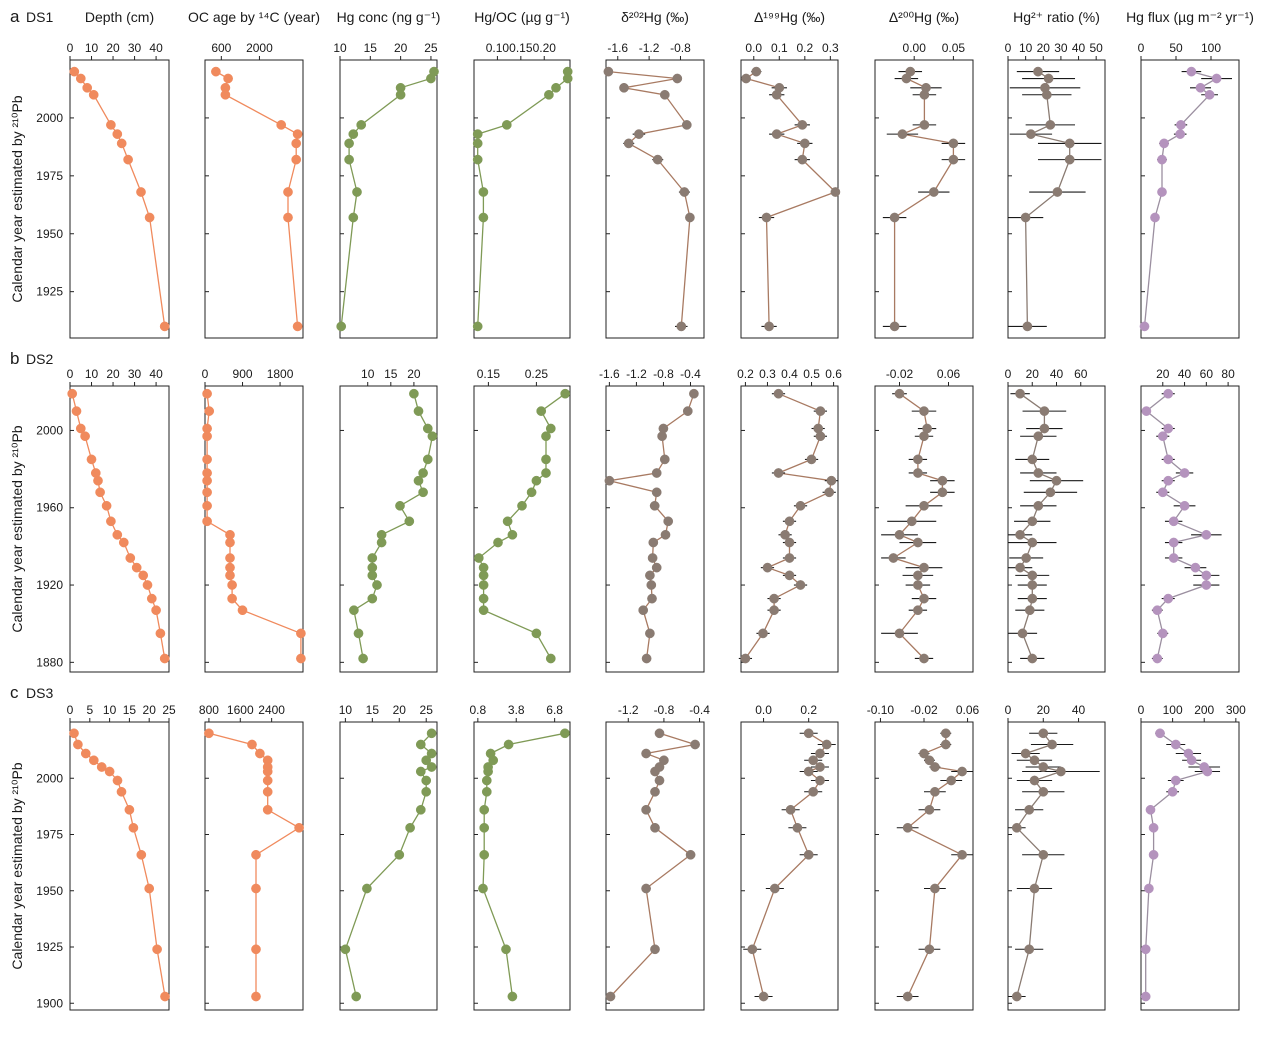 The height and width of the screenshot is (1038, 1269). Describe the element at coordinates (169, 710) in the screenshot. I see `x-tick-label: 25` at that location.